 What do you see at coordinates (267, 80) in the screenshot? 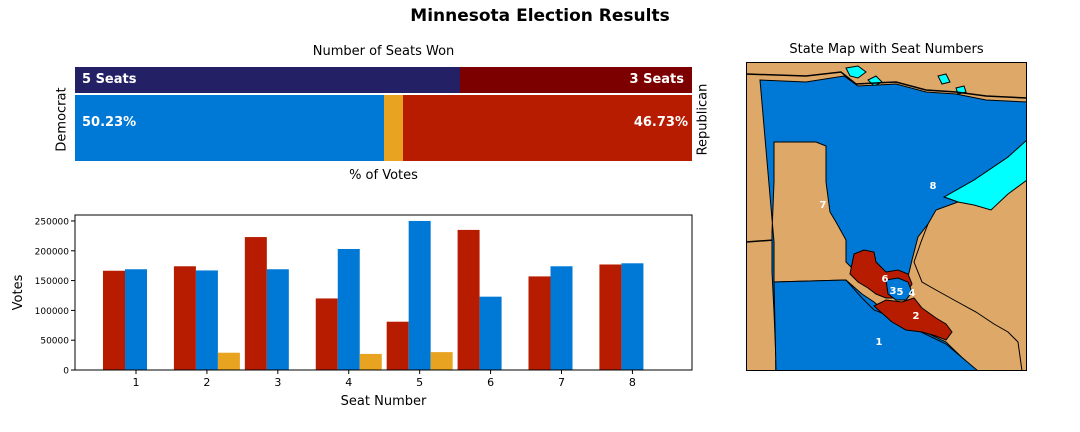
I see `dem-seats-bar: 5 Seats` at bounding box center [267, 80].